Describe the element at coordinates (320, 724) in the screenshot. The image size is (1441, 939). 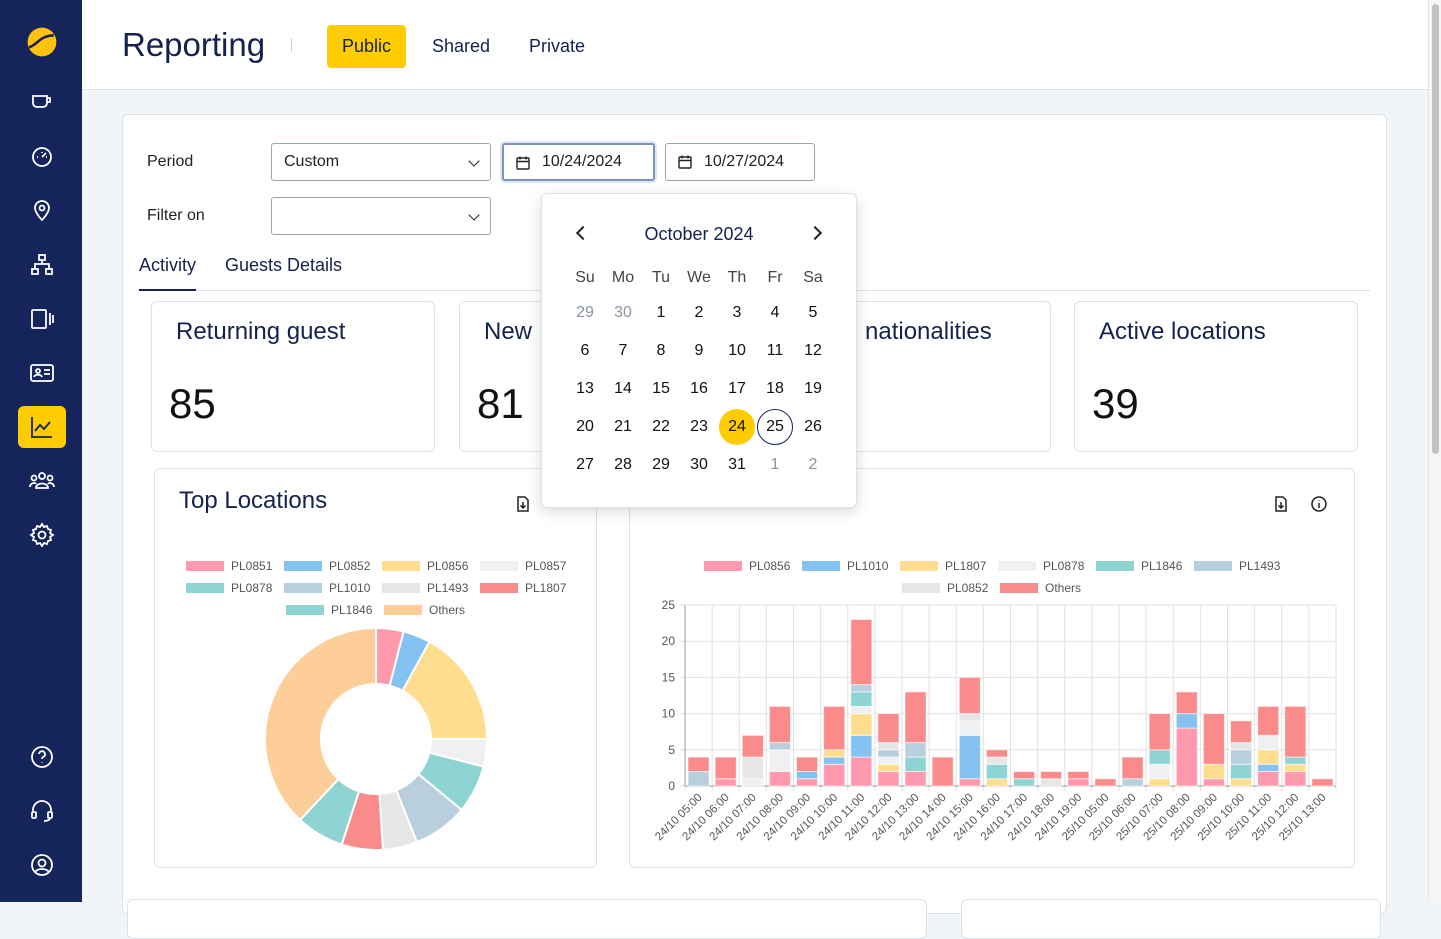
I see `donut-slice-Others` at that location.